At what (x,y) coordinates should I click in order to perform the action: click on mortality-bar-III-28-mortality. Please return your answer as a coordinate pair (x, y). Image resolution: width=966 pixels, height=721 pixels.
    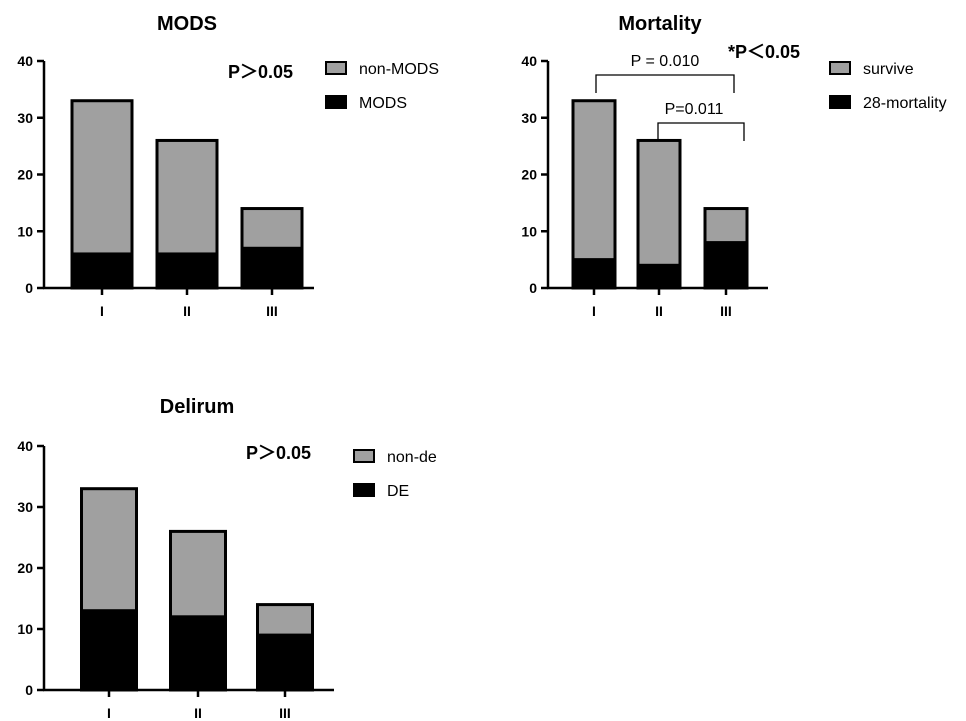
    Looking at the image, I should click on (726, 265).